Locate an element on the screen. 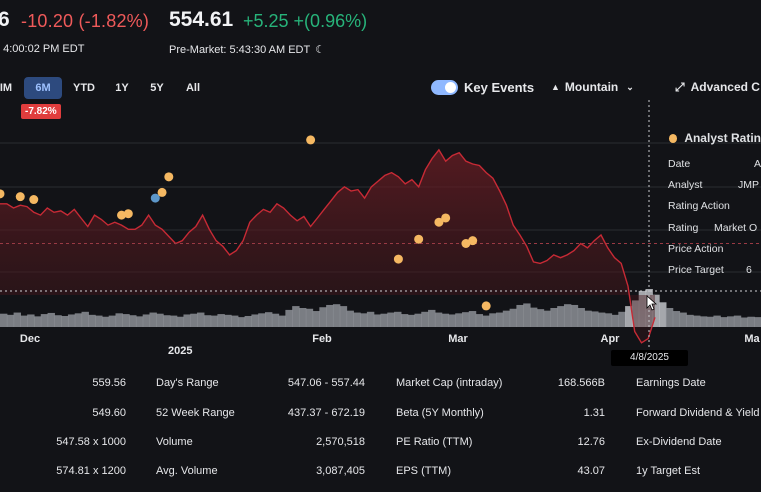 This screenshot has width=761, height=492. stat-label: Market Cap (intraday) is located at coordinates (449, 383).